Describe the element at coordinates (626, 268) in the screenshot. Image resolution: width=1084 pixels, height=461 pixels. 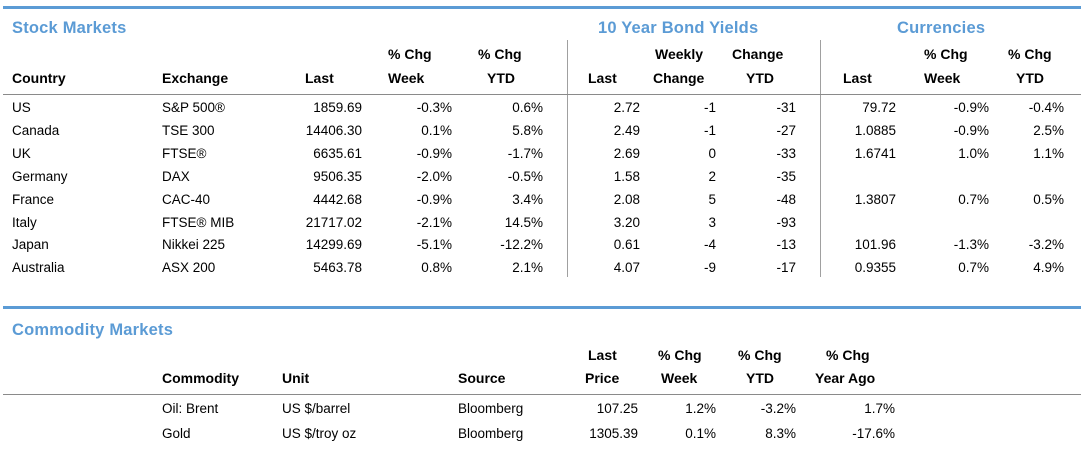
I see `stock-cell-bond-last: 4.07` at that location.